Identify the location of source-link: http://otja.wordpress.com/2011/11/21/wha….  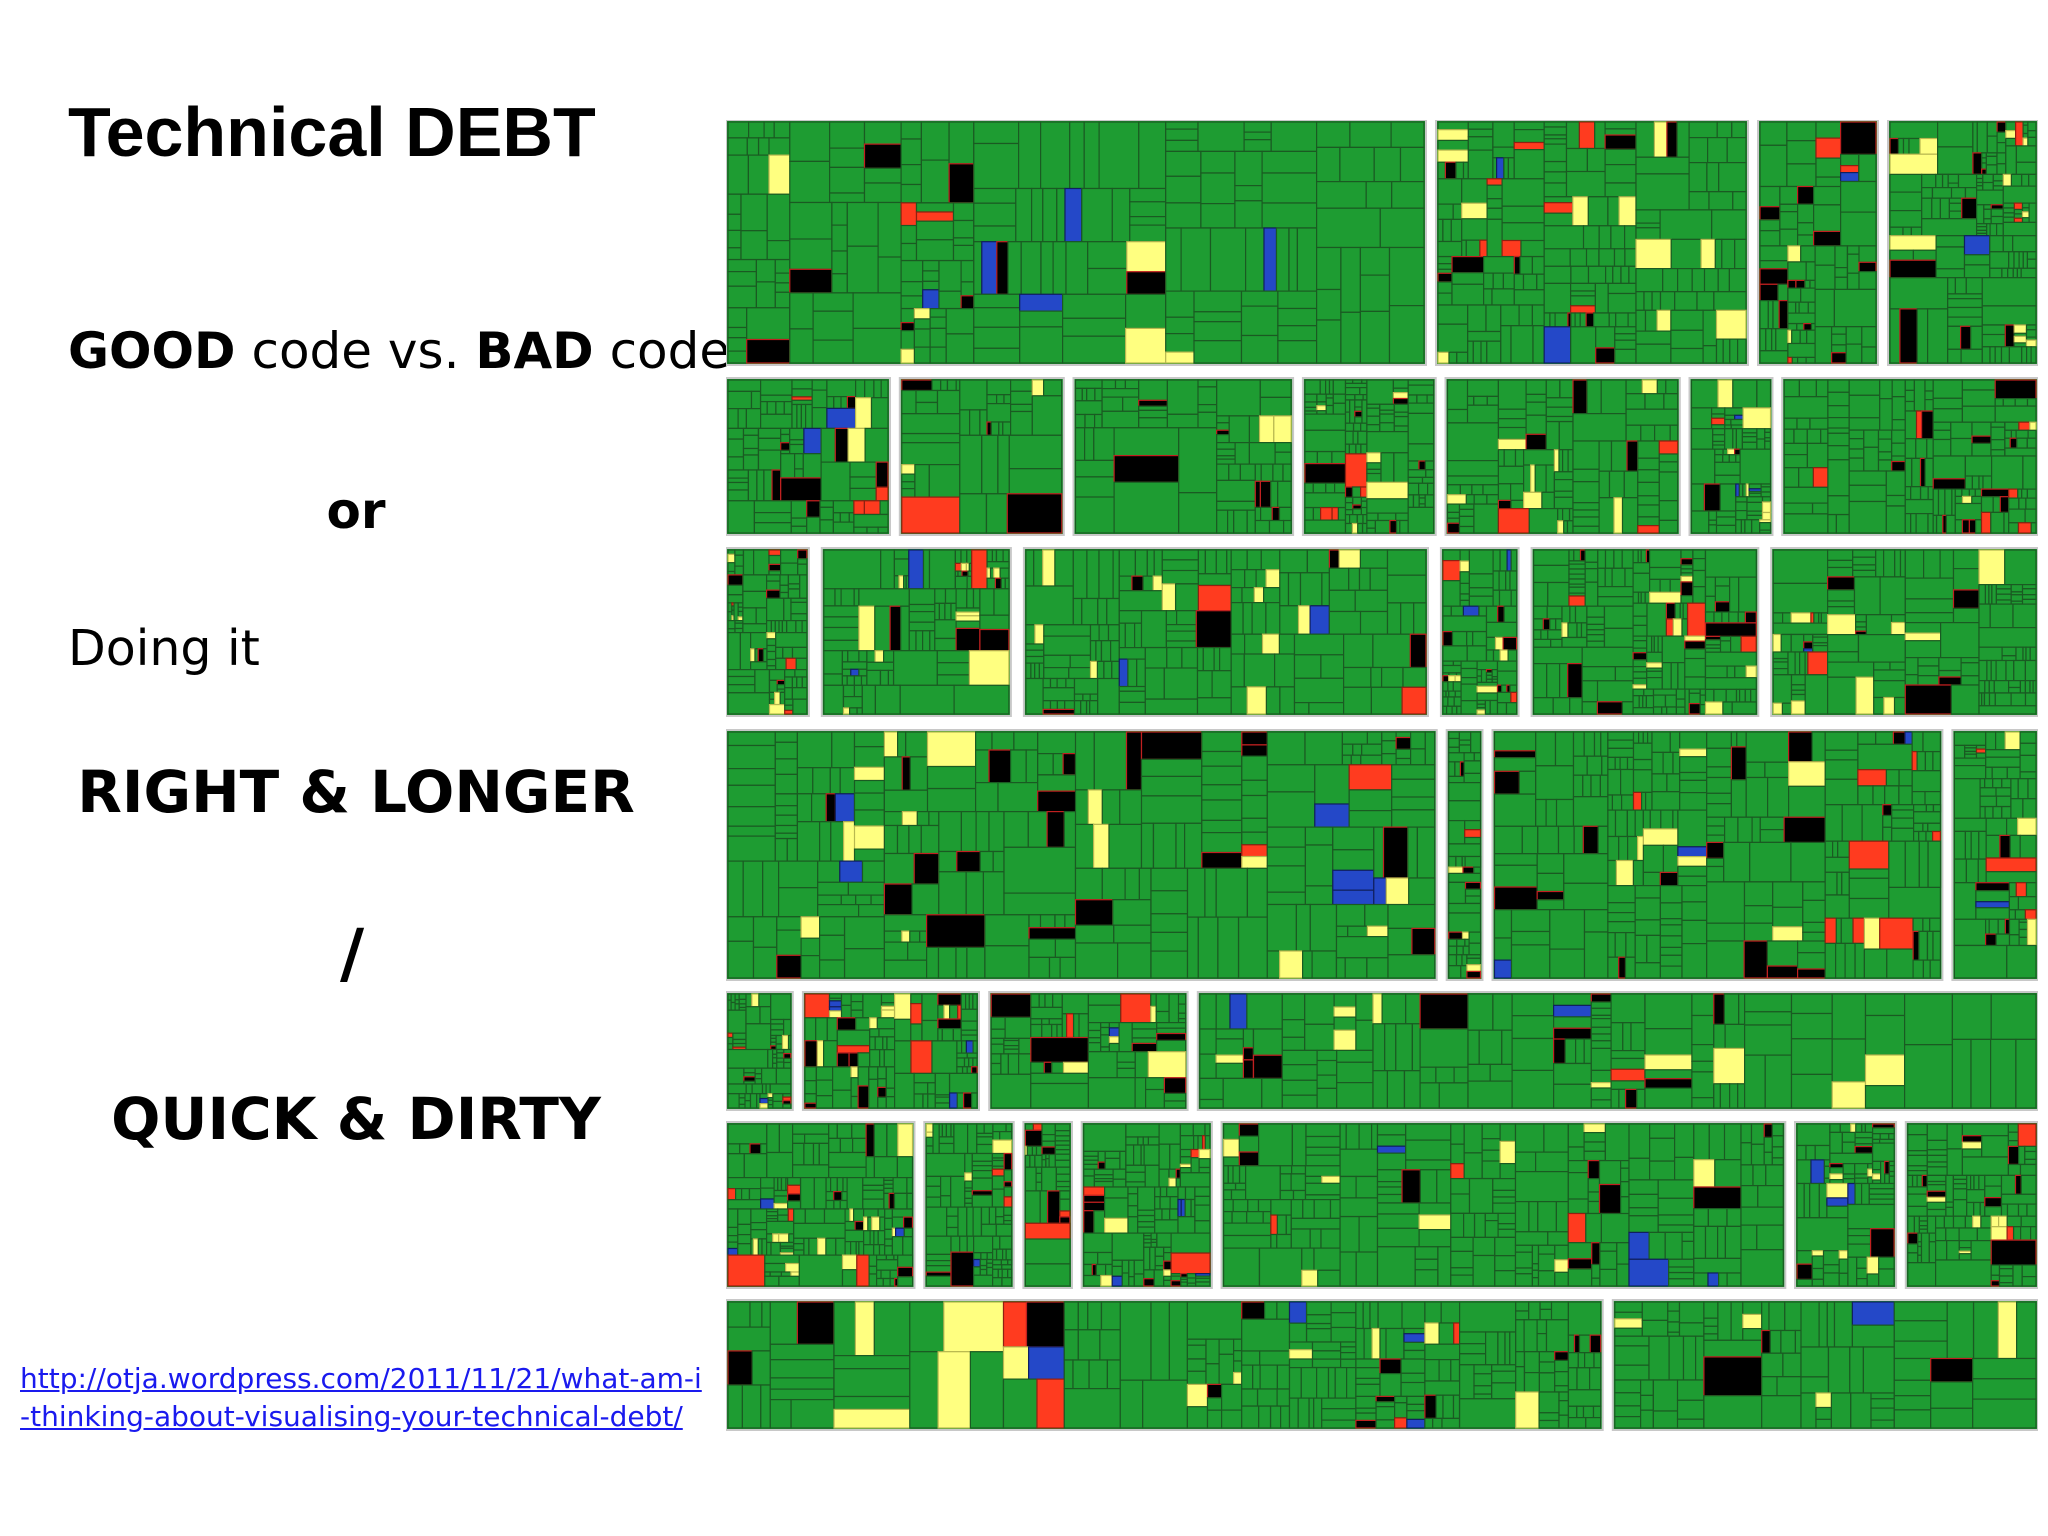
(361, 1397).